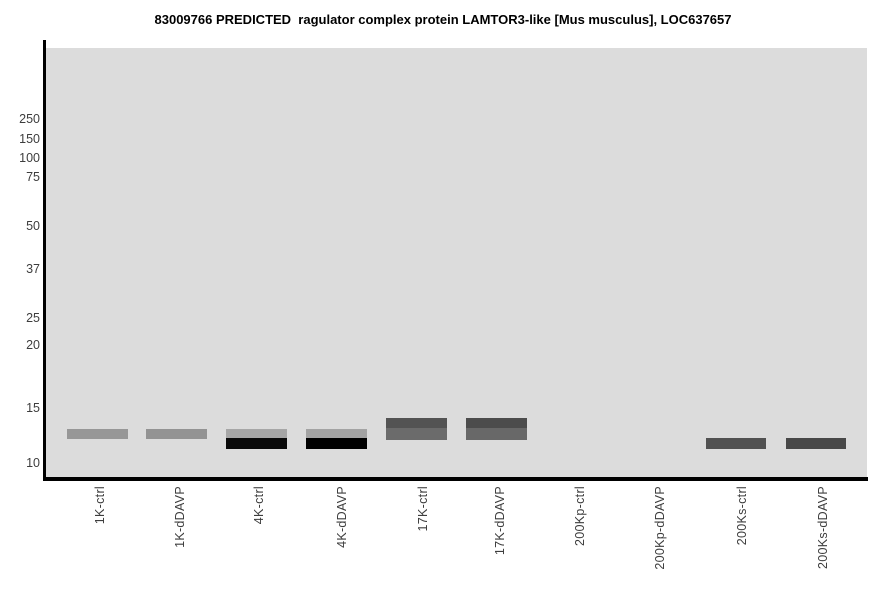 The width and height of the screenshot is (886, 595). I want to click on y-axis-tick-label: 50, so click(33, 226).